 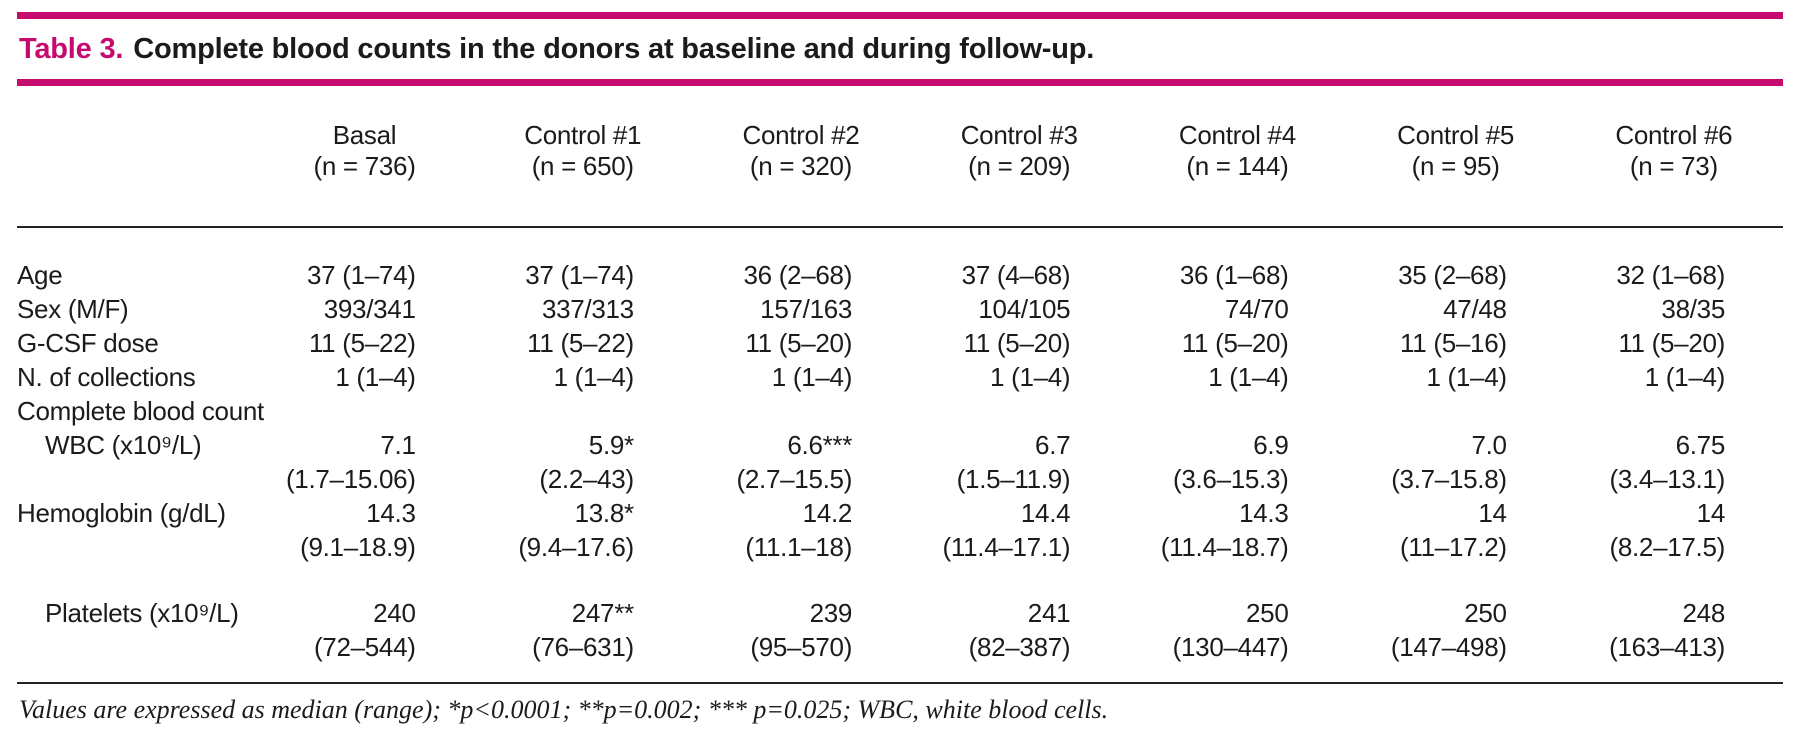 I want to click on table-cell: (82–387), so click(x=1019, y=647).